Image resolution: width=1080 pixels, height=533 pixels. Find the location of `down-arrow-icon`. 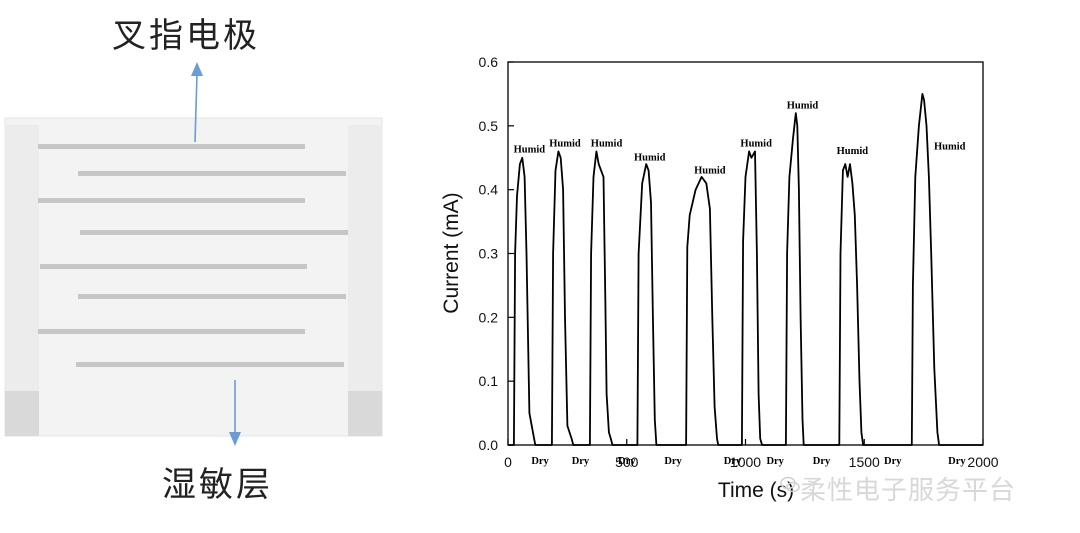

down-arrow-icon is located at coordinates (235, 413).